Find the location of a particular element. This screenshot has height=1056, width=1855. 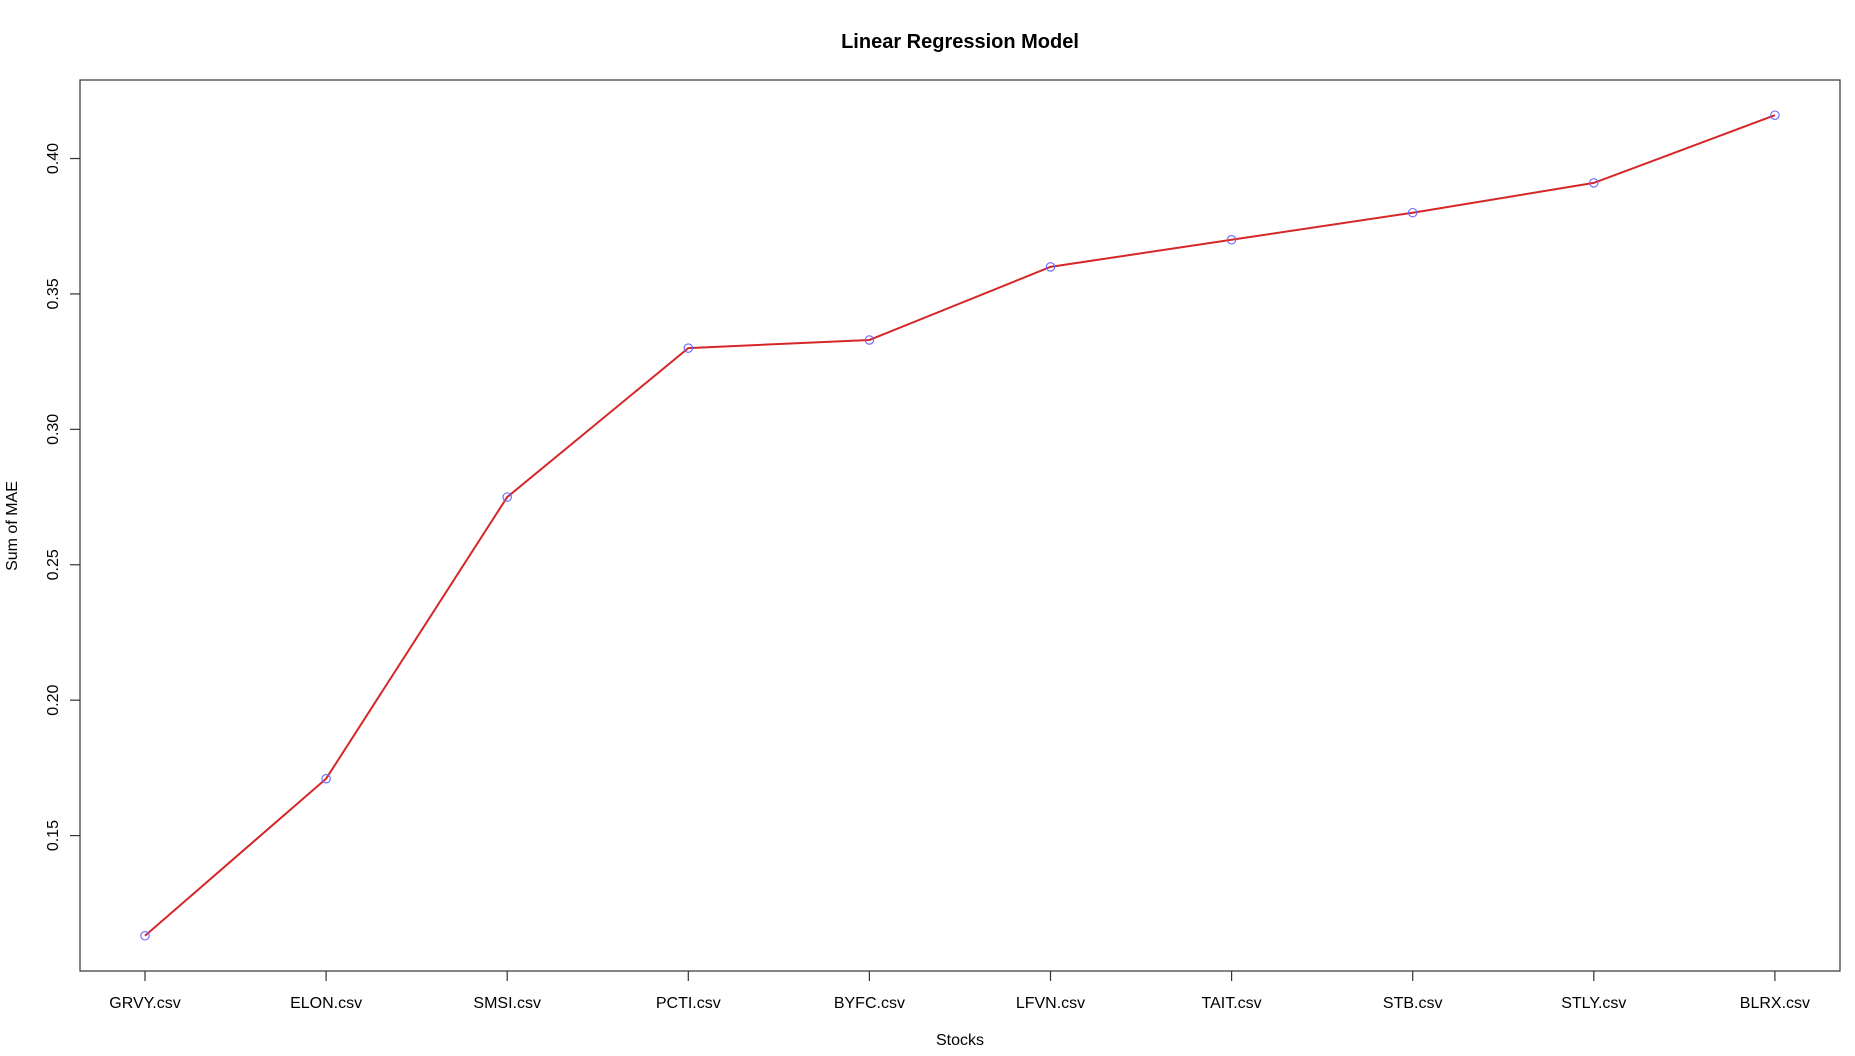

y-tick-label: 0.35 is located at coordinates (53, 293).